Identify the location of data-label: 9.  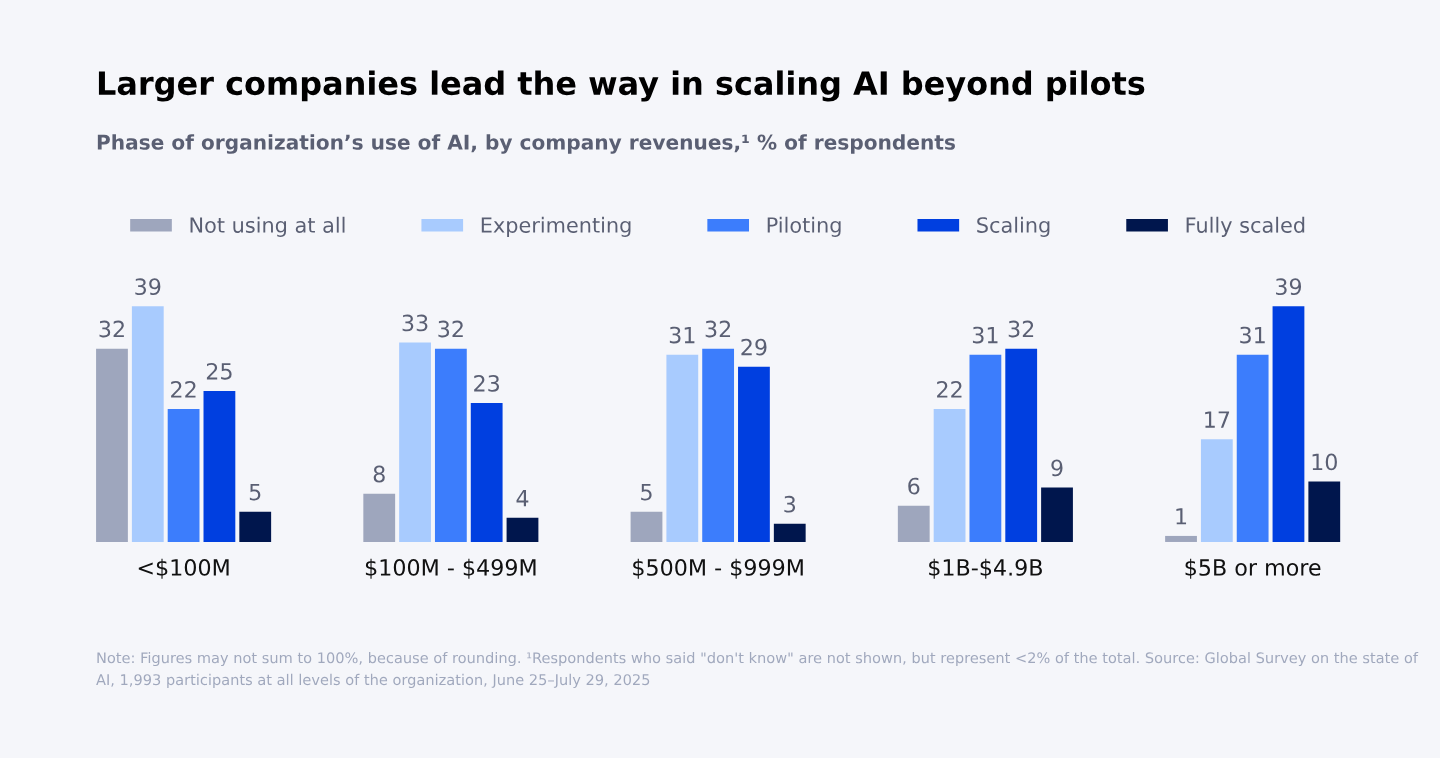
(1057, 468).